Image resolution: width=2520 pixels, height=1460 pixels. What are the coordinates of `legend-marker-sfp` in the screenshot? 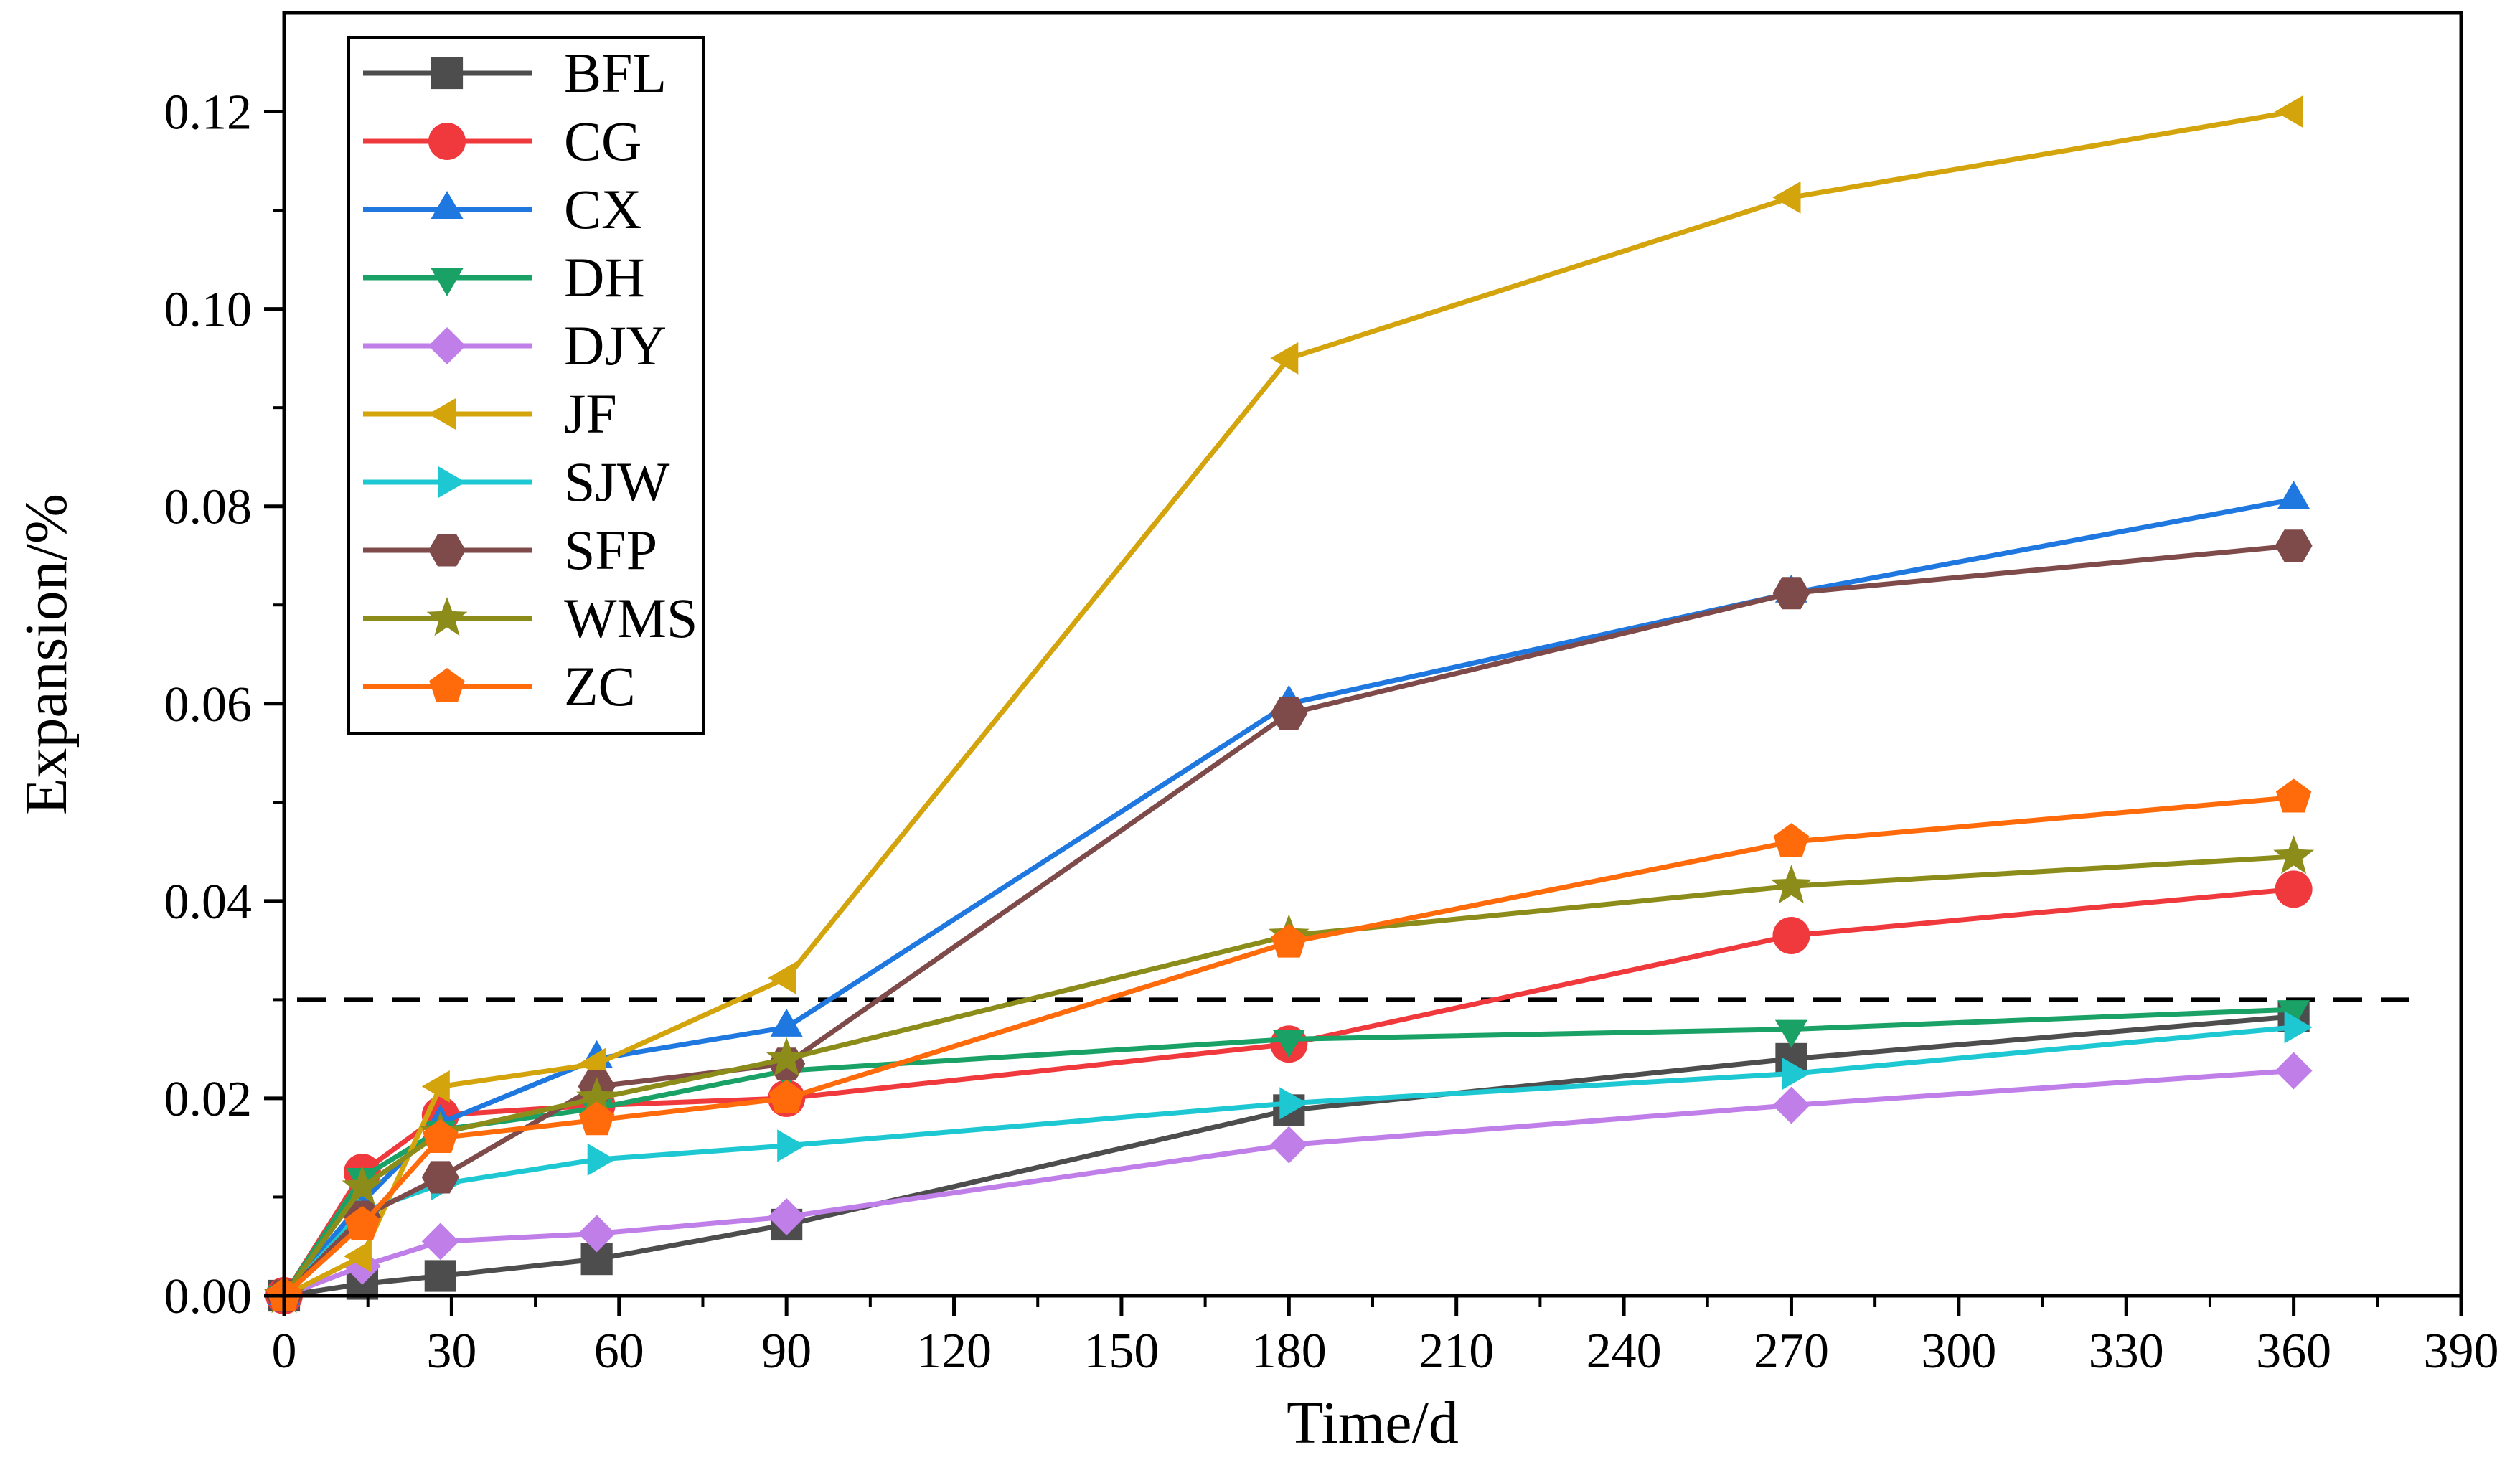 It's located at (447, 550).